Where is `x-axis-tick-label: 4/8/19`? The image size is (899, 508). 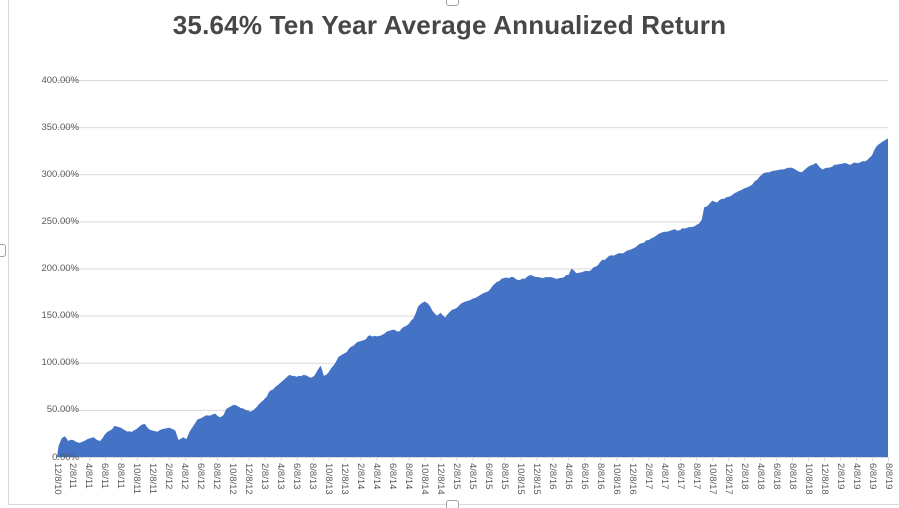
x-axis-tick-label: 4/8/19 is located at coordinates (856, 476).